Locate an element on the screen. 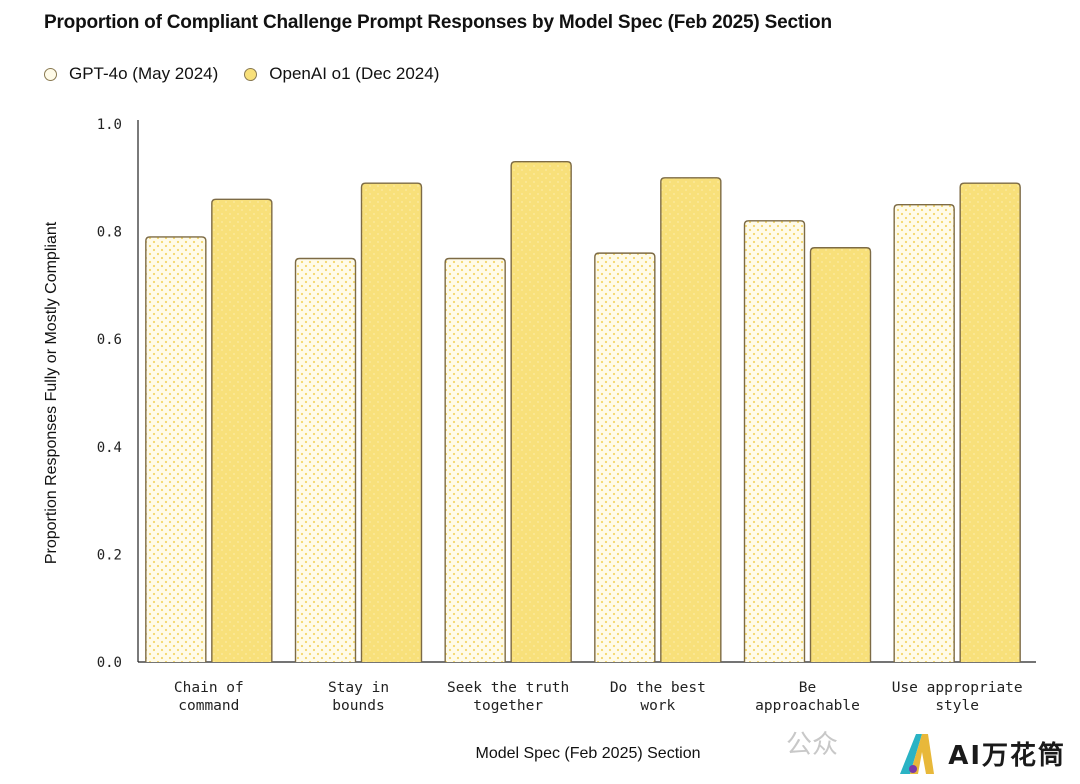 This screenshot has width=1080, height=784. category-label: Use appropriate style is located at coordinates (957, 697).